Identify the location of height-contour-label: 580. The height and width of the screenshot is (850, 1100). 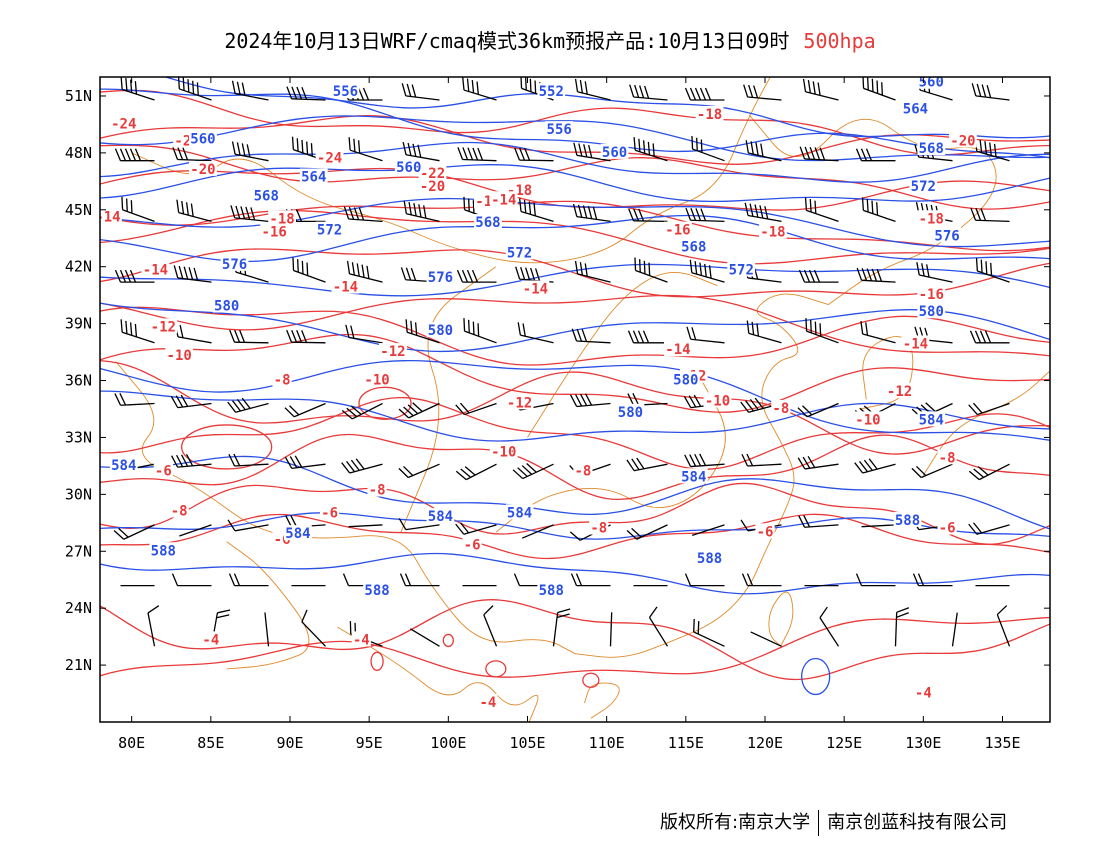
(685, 381).